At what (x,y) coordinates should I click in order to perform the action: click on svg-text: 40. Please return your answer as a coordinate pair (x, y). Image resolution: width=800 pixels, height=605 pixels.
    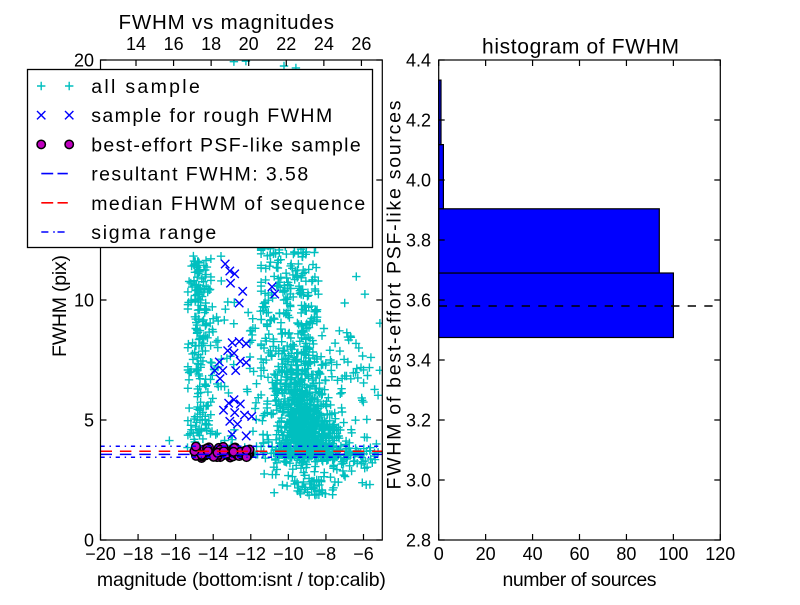
    Looking at the image, I should click on (533, 554).